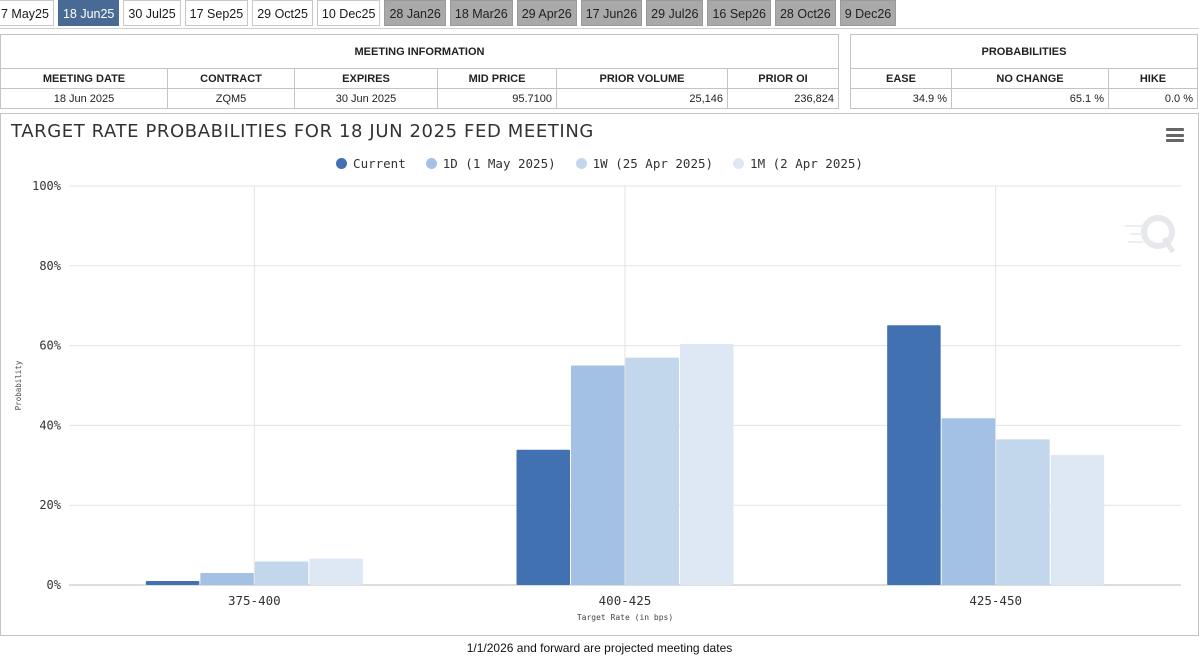 The image size is (1199, 657). Describe the element at coordinates (54, 585) in the screenshot. I see `y-tick-label: 0%` at that location.